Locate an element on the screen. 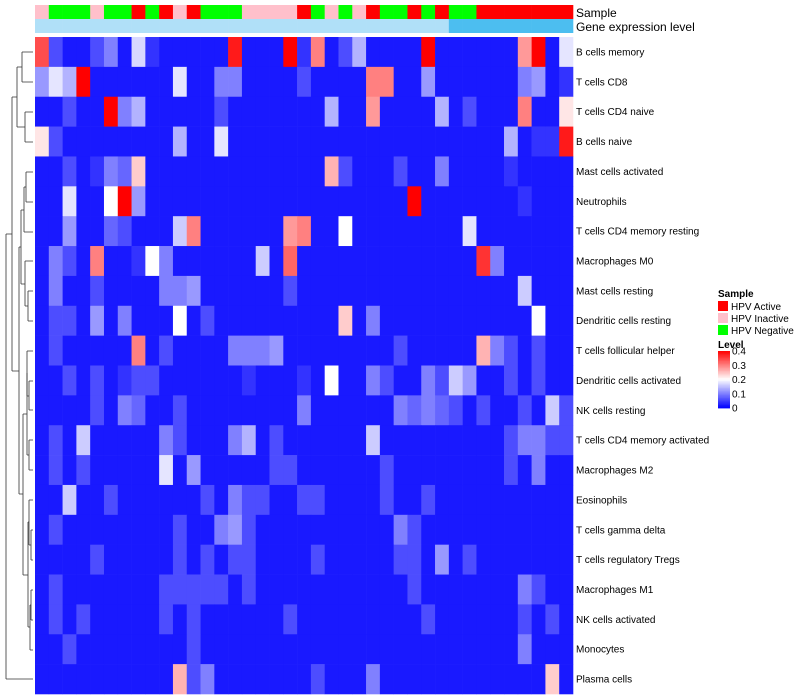  legend-swatch is located at coordinates (723, 318).